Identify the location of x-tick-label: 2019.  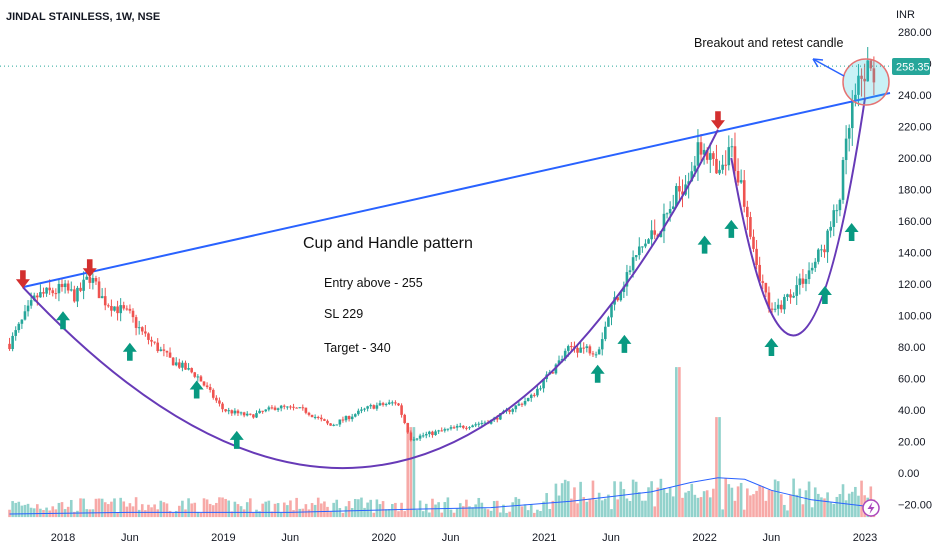
(223, 538).